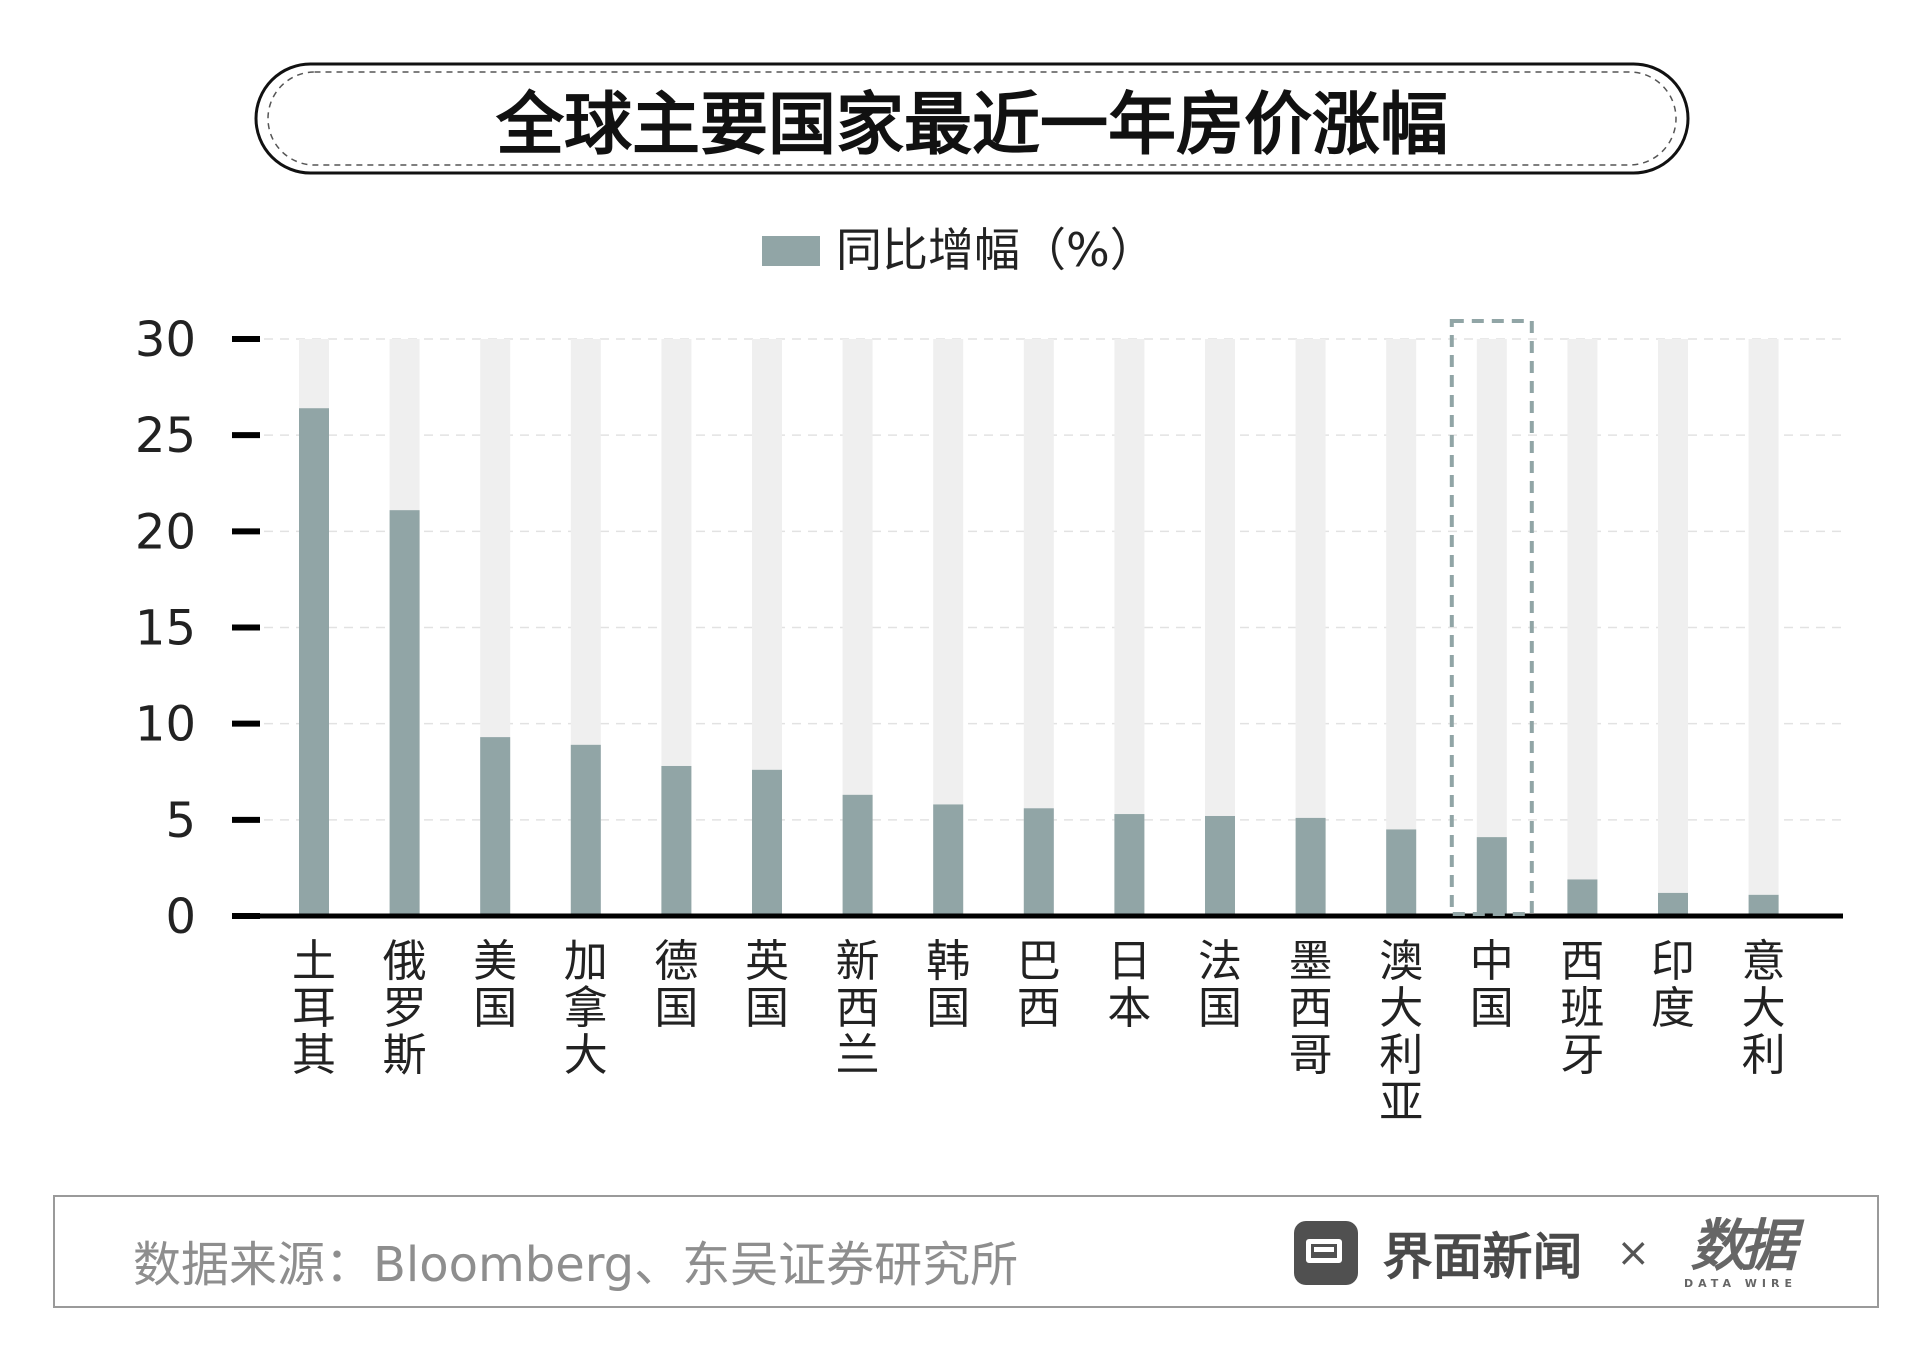 This screenshot has width=1921, height=1372. What do you see at coordinates (1482, 1257) in the screenshot?
I see `brand-name: 界面新闻` at bounding box center [1482, 1257].